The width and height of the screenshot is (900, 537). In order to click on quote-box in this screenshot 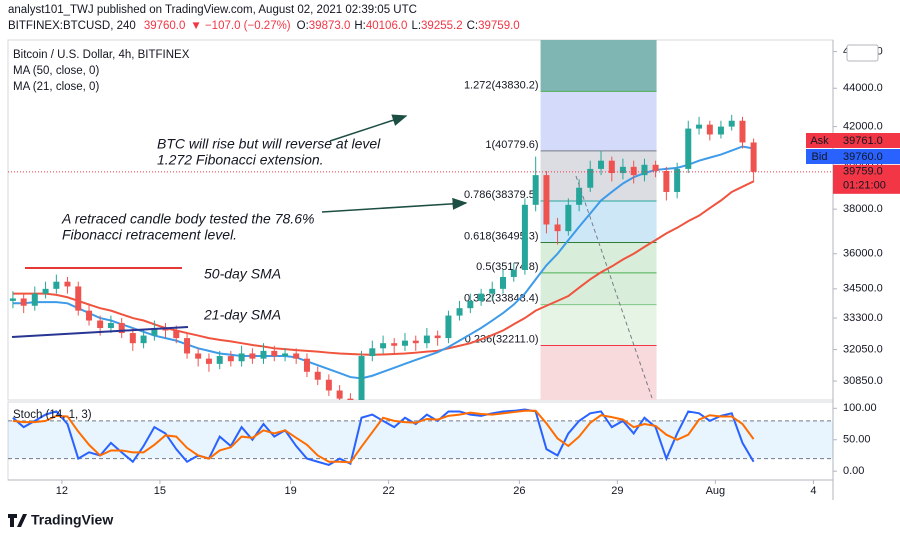, I will do `click(866, 156)`.